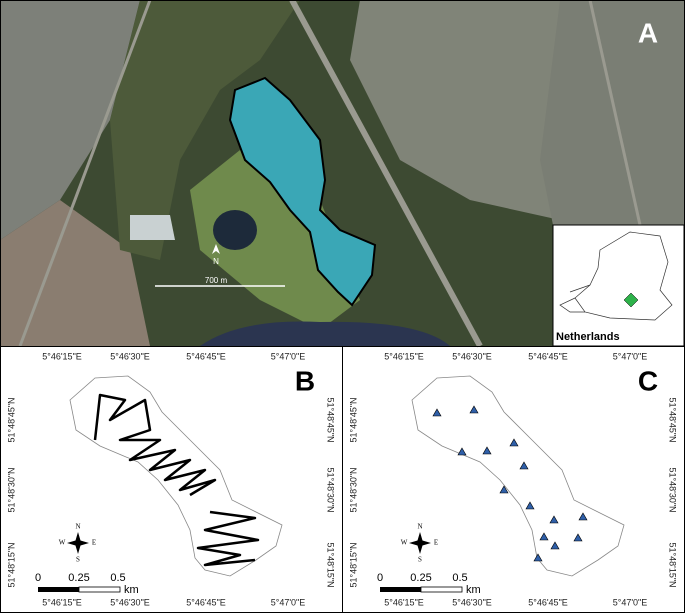  I want to click on lake-outline, so click(518, 476).